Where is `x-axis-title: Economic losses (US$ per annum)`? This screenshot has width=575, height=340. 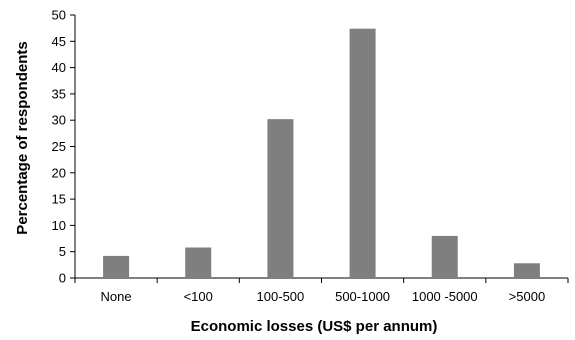 x-axis-title: Economic losses (US$ per annum) is located at coordinates (314, 326).